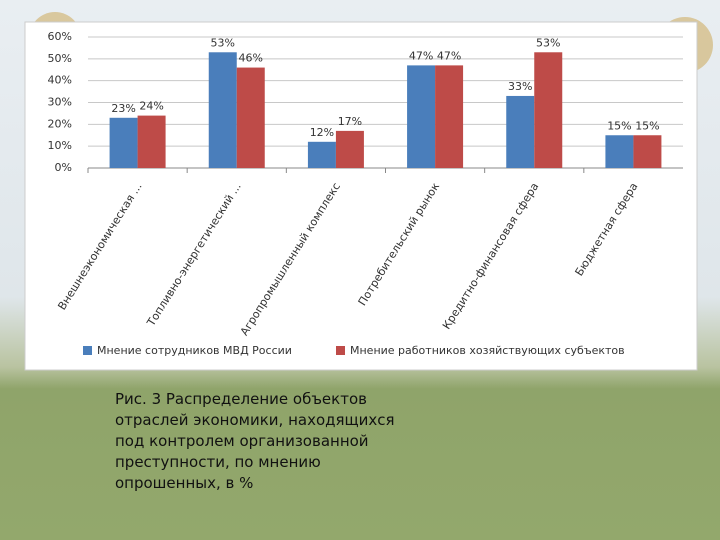 The image size is (720, 540). I want to click on legend-label: Мнение сотрудников МВД России, so click(194, 350).